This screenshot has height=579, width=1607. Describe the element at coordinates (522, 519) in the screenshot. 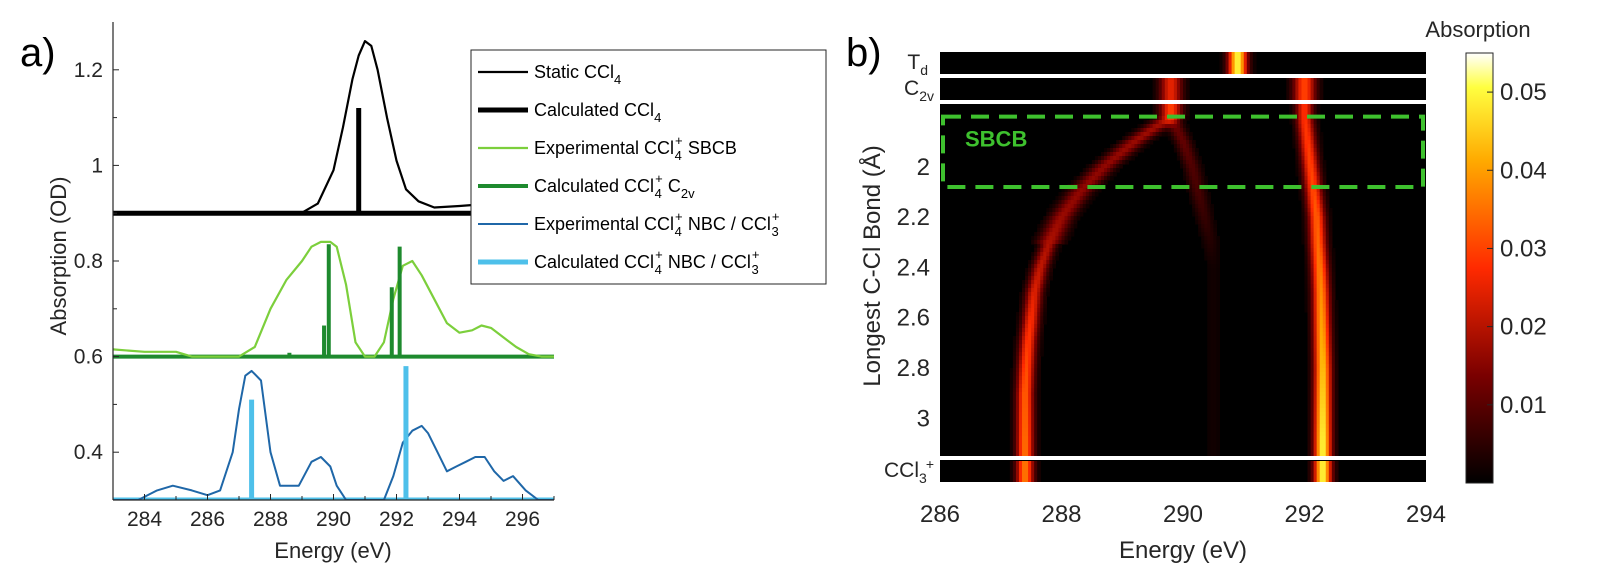

I see `x-tick-label: 296` at that location.